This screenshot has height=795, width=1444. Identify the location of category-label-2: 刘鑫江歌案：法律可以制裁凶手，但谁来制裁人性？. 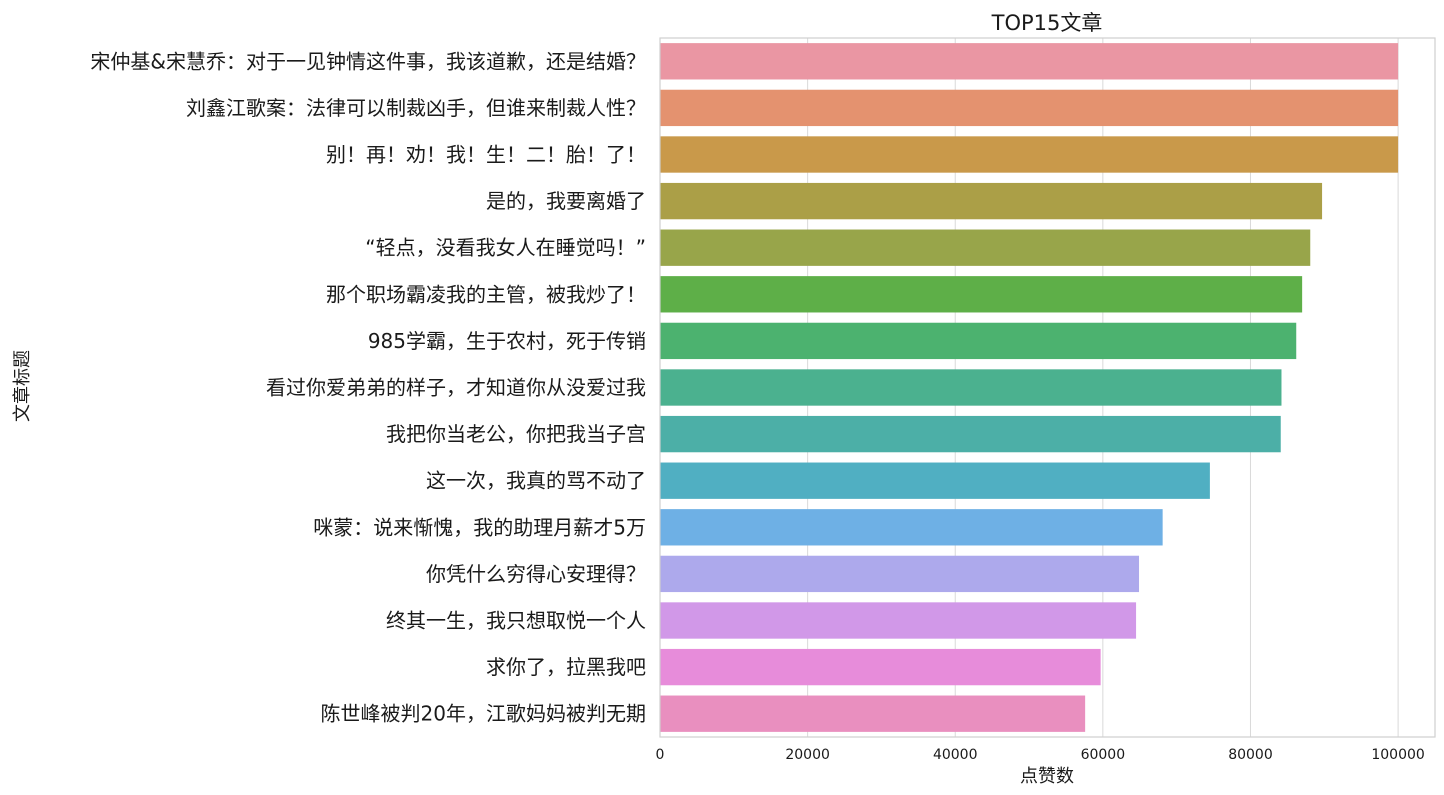
(416, 108).